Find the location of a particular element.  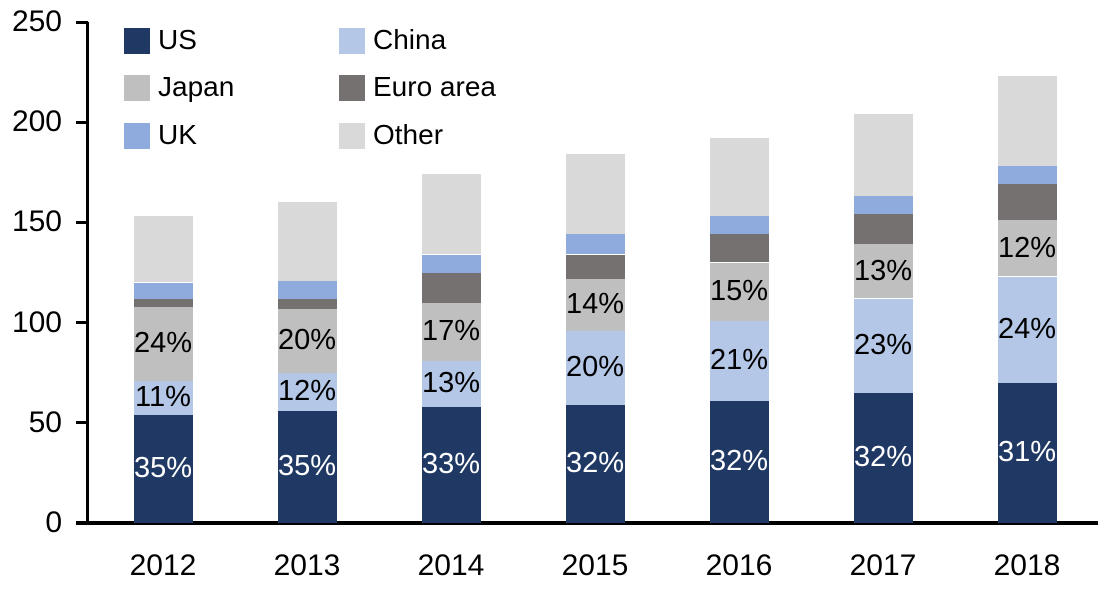

bar-2013-us-segment is located at coordinates (307, 466).